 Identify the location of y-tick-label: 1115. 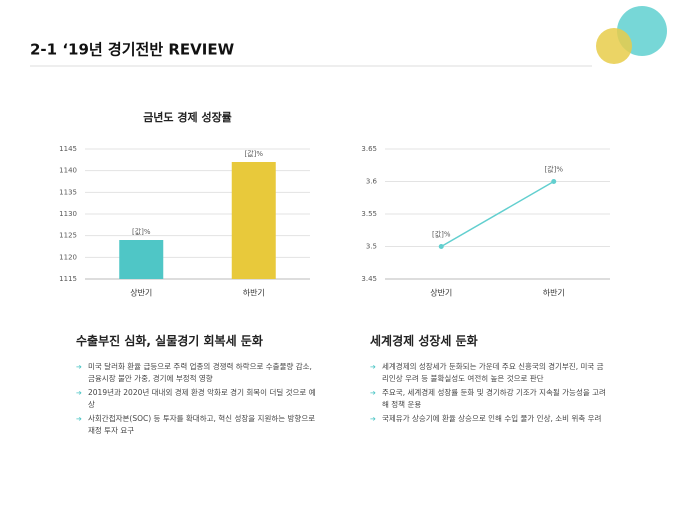
(68, 279).